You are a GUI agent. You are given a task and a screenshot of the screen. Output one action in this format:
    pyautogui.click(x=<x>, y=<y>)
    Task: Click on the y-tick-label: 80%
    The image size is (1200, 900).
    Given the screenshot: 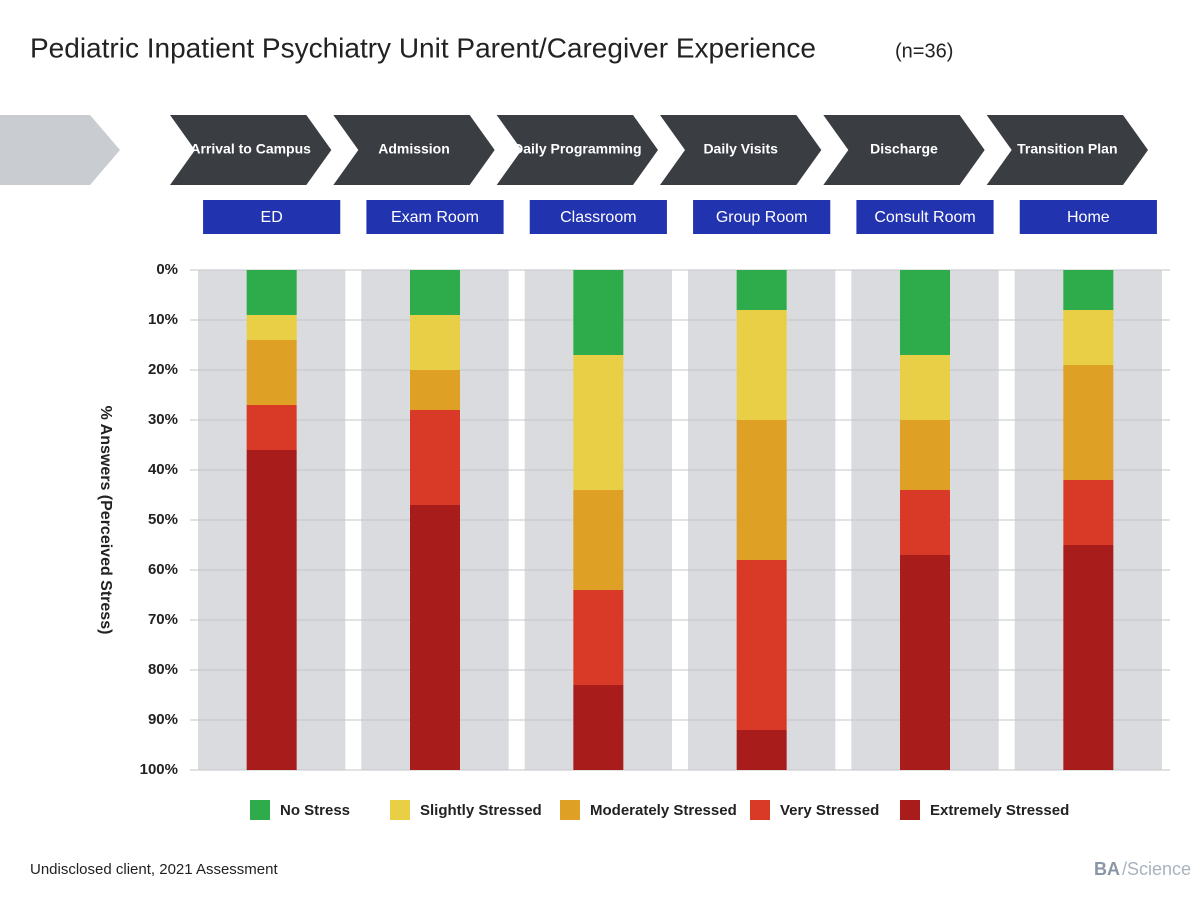 What is the action you would take?
    pyautogui.click(x=163, y=669)
    